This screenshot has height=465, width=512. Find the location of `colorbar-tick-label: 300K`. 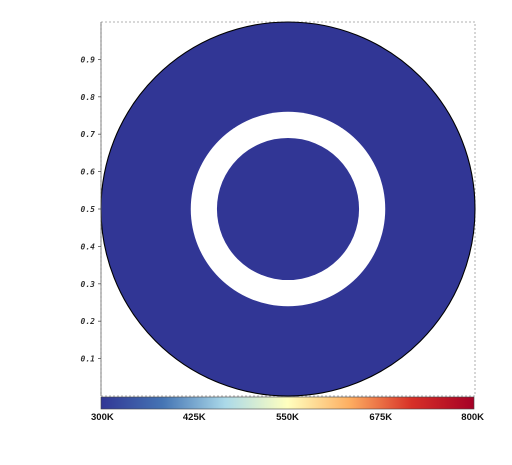

colorbar-tick-label: 300K is located at coordinates (102, 417).